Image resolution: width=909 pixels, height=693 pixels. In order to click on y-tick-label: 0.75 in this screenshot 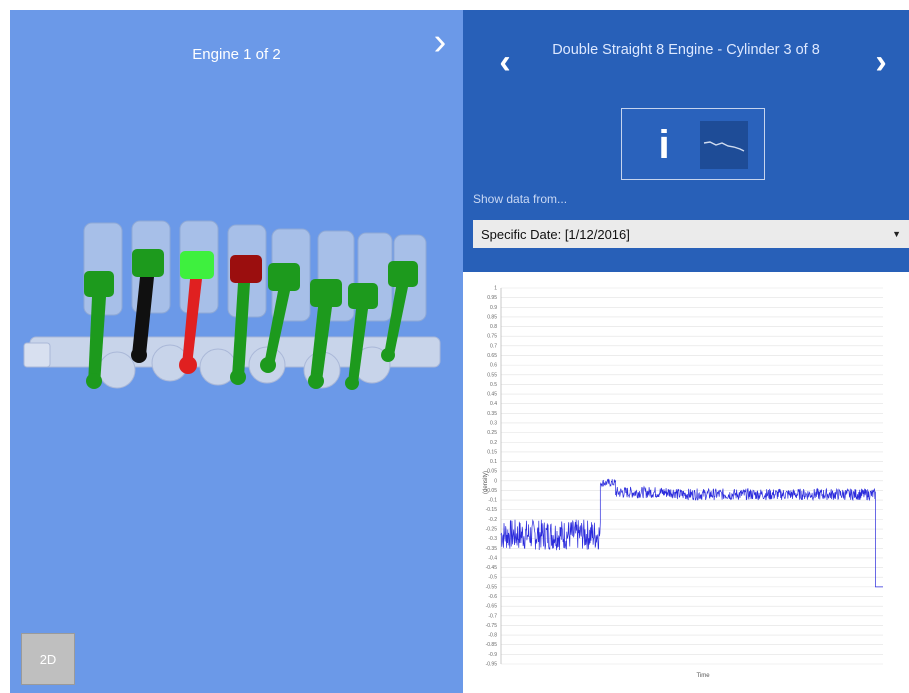, I will do `click(492, 337)`.